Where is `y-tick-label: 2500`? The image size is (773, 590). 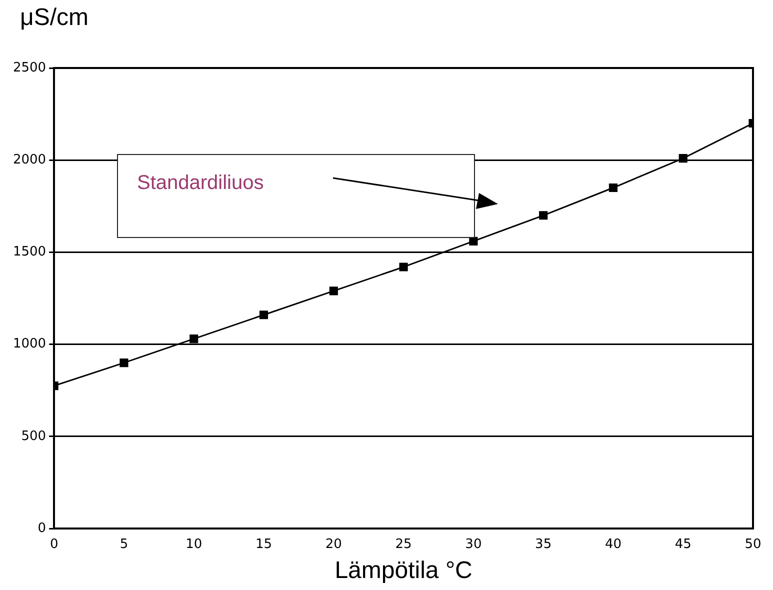
y-tick-label: 2500 is located at coordinates (29, 68).